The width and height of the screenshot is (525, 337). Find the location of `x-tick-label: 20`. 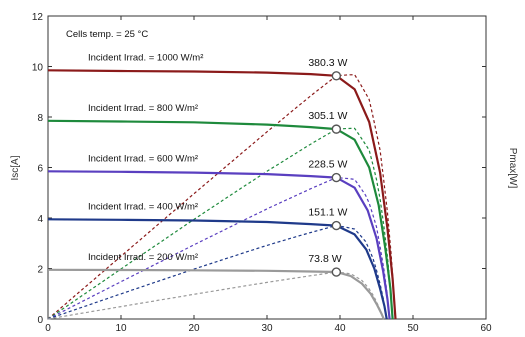

x-tick-label: 20 is located at coordinates (194, 328).